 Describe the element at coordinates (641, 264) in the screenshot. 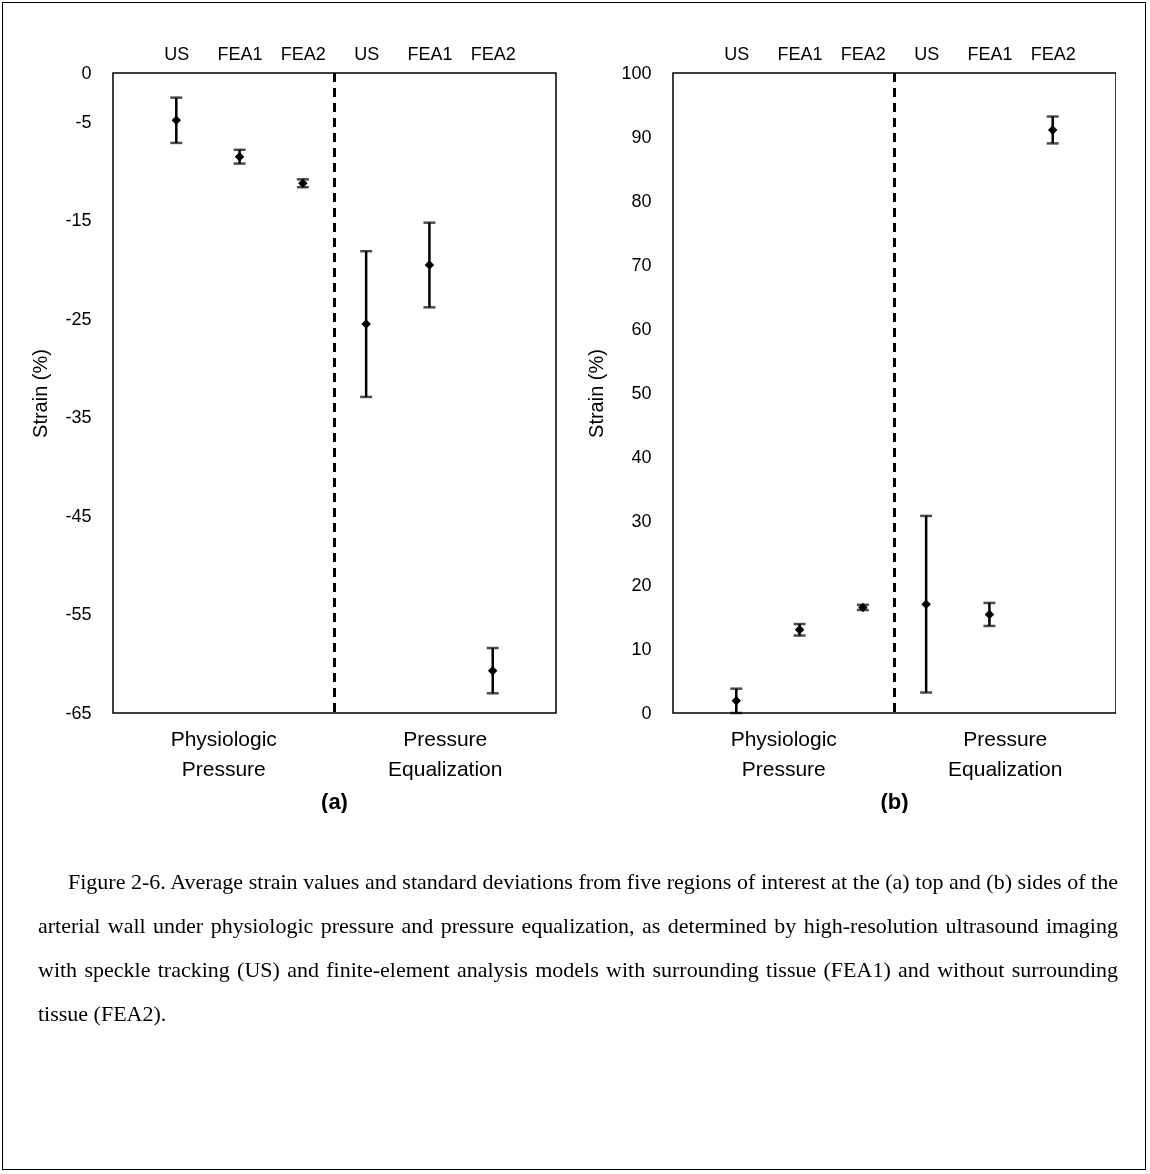

I see `y-tick-label: 70` at that location.